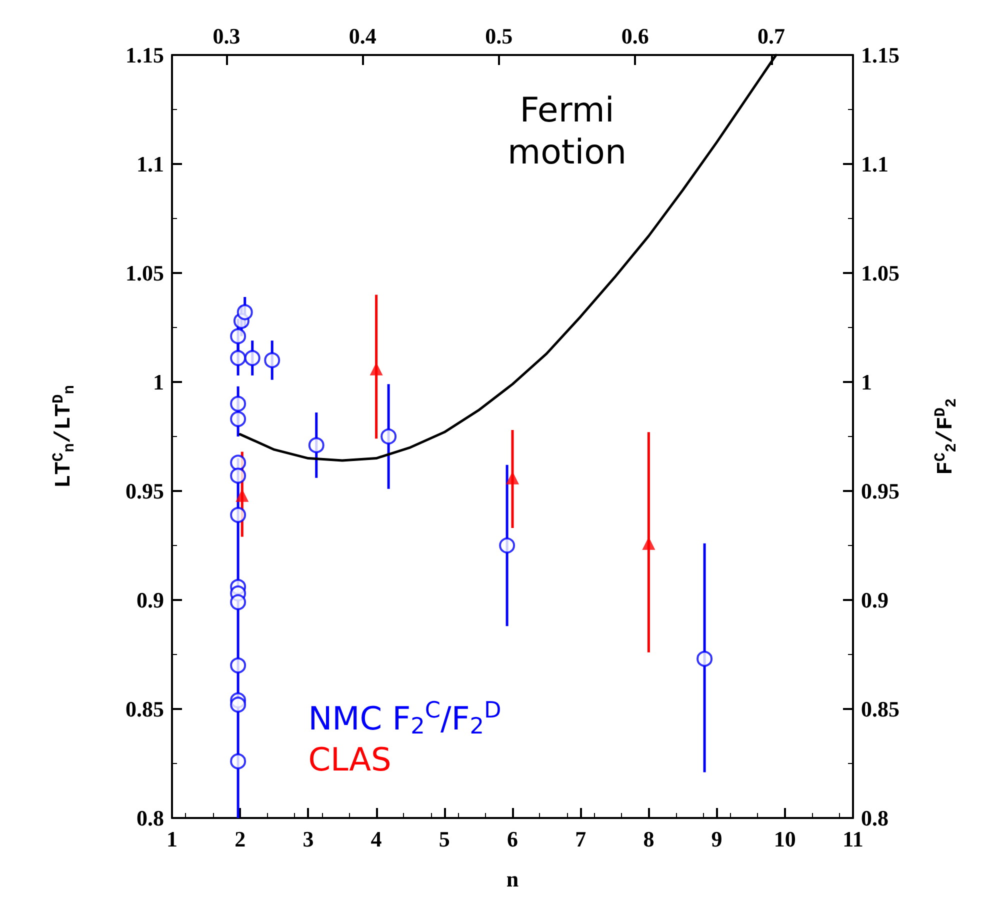 The width and height of the screenshot is (981, 905). Describe the element at coordinates (580, 839) in the screenshot. I see `x-tick-label: 7` at that location.